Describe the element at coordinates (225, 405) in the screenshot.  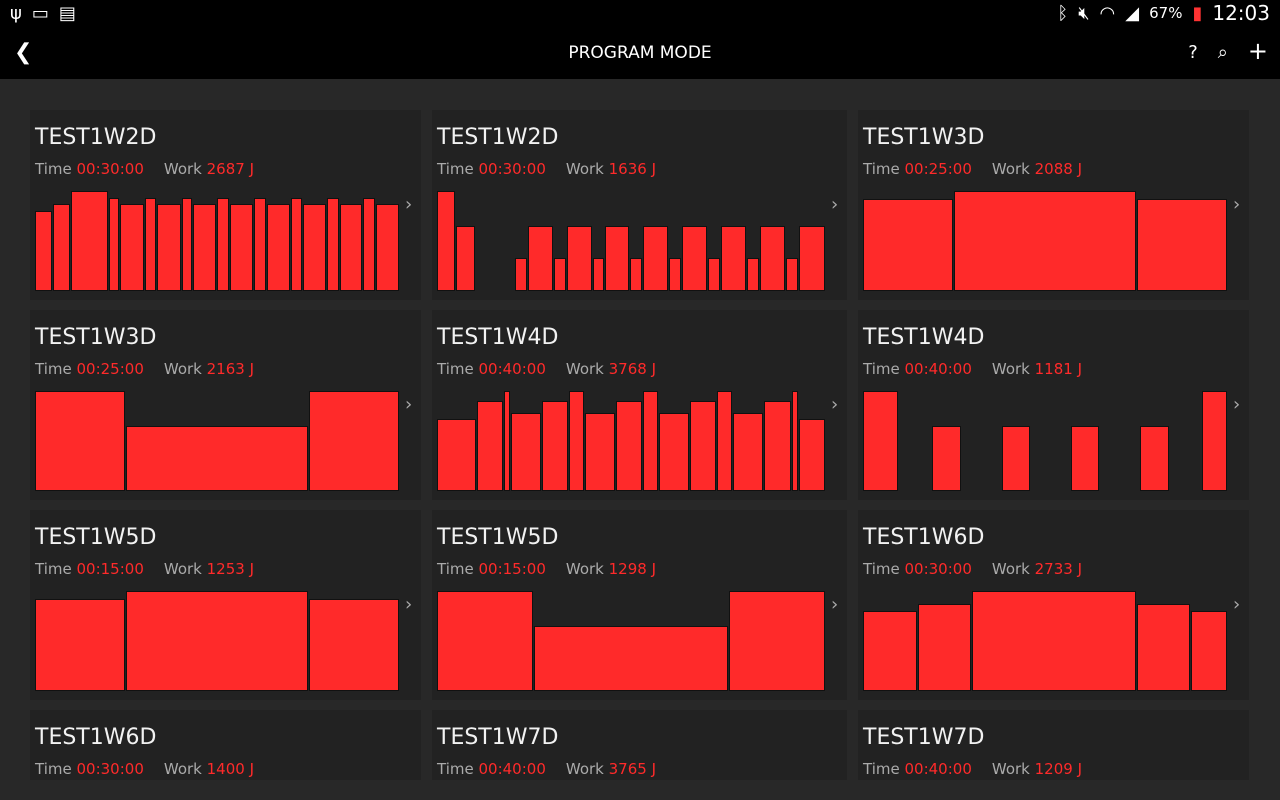
I see `program-card: TEST1W3D Time 00:25:00 Work 2163 J ›` at that location.